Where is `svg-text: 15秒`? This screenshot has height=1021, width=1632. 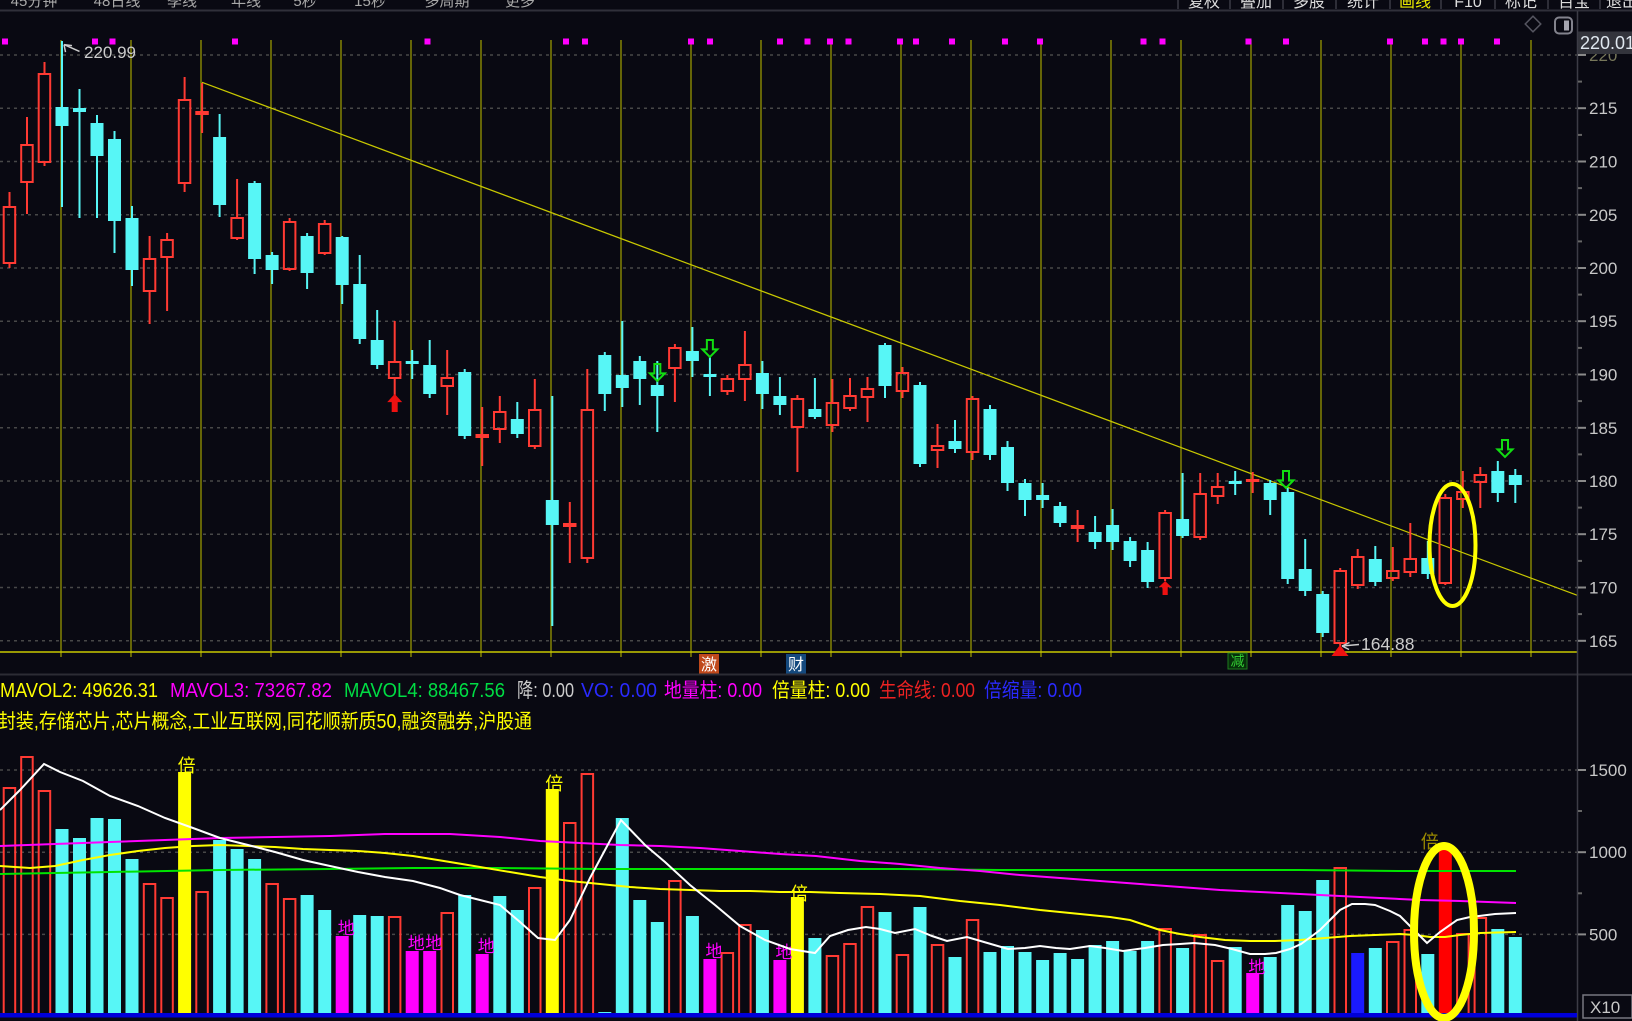
svg-text: 15秒 is located at coordinates (370, 5).